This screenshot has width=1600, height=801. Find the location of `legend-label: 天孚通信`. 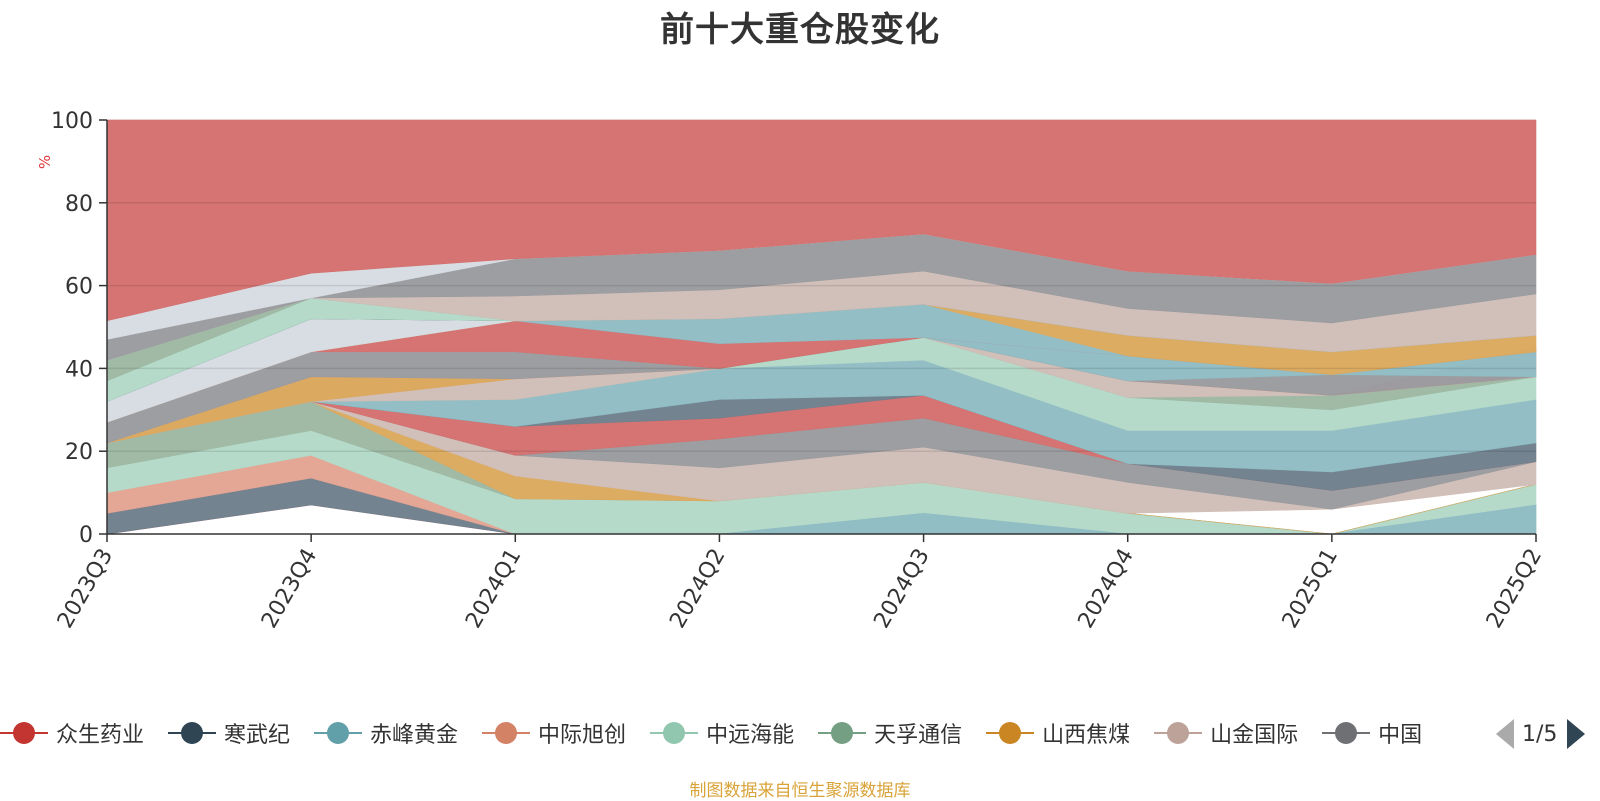

legend-label: 天孚通信 is located at coordinates (918, 735).